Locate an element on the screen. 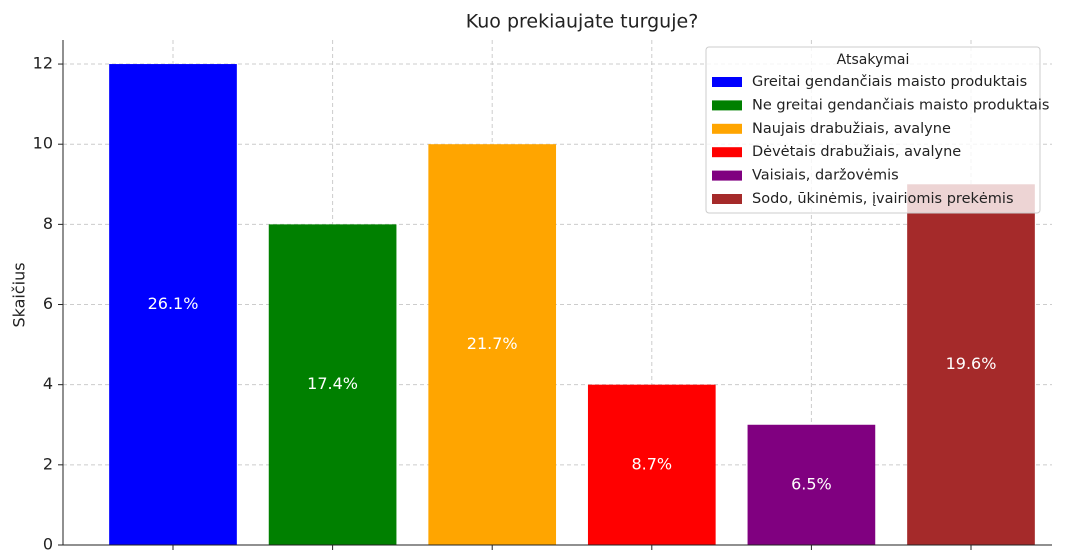 This screenshot has width=1068, height=552. y-tick-label: 10 is located at coordinates (43, 143).